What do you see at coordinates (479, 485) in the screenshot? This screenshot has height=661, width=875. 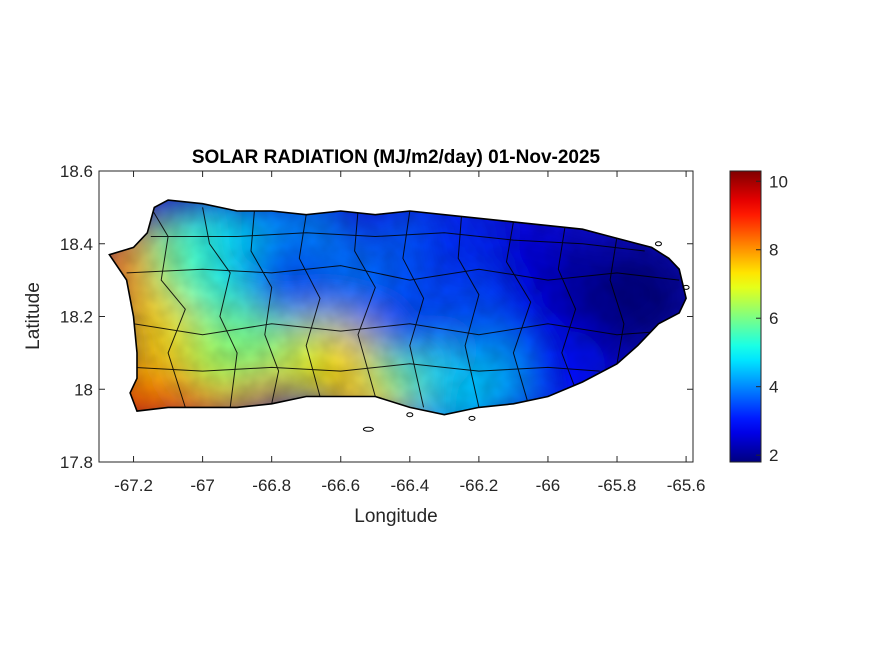 I see `x-tick-label: -66.2` at bounding box center [479, 485].